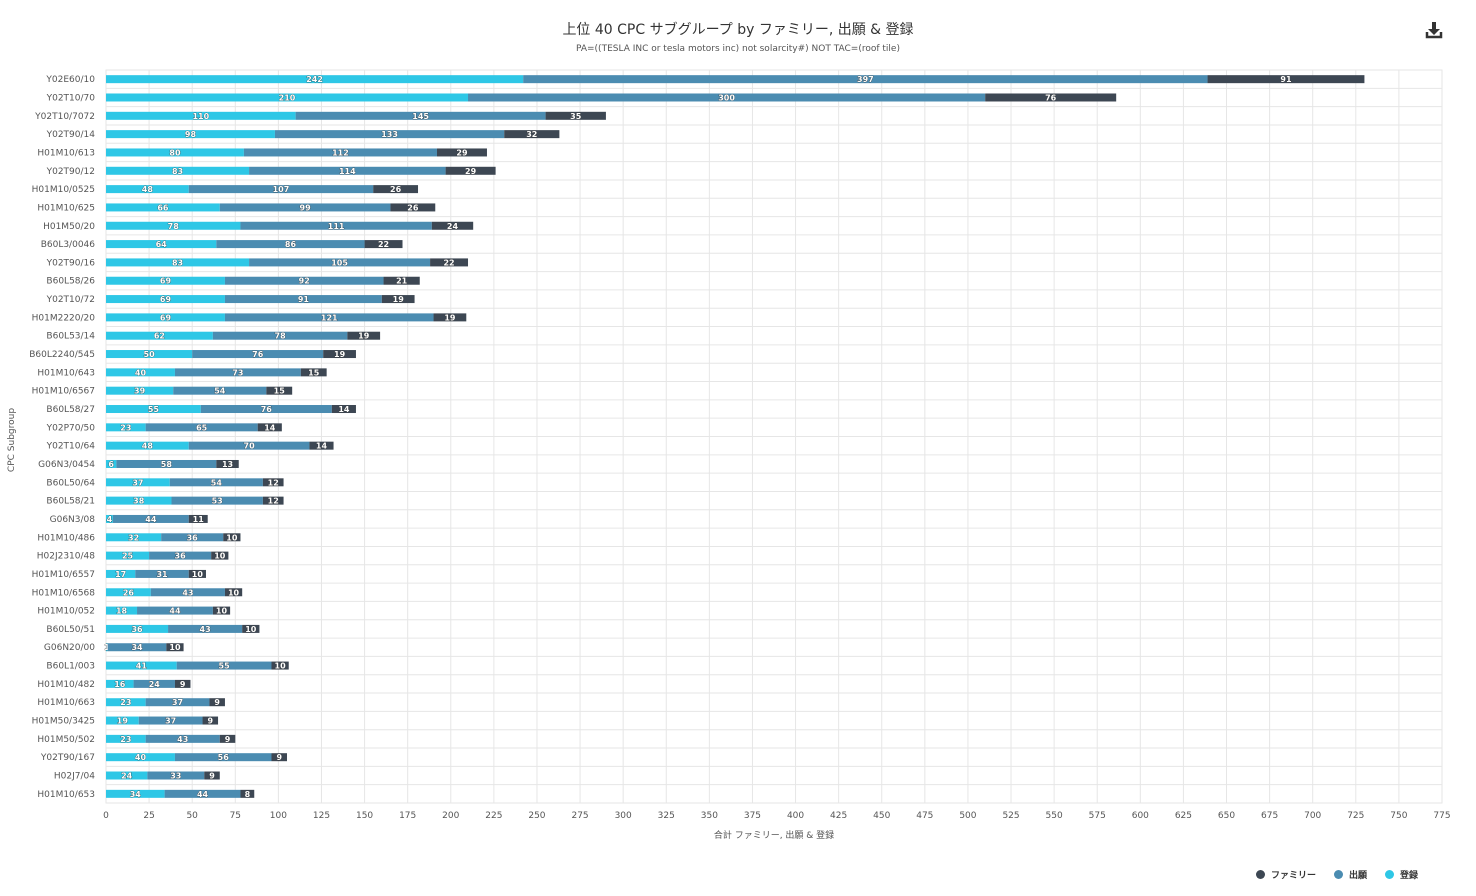 This screenshot has width=1476, height=896. I want to click on y-tick-label: Y02T90/167, so click(67, 758).